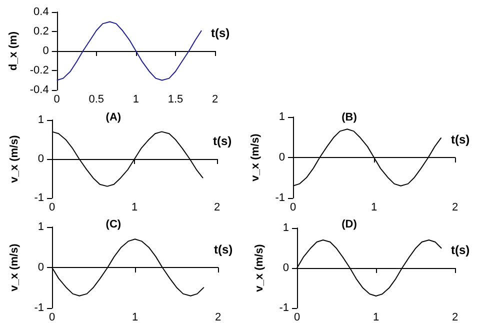 This screenshot has height=323, width=477. Describe the element at coordinates (350, 118) in the screenshot. I see `chart-title: (B)` at that location.